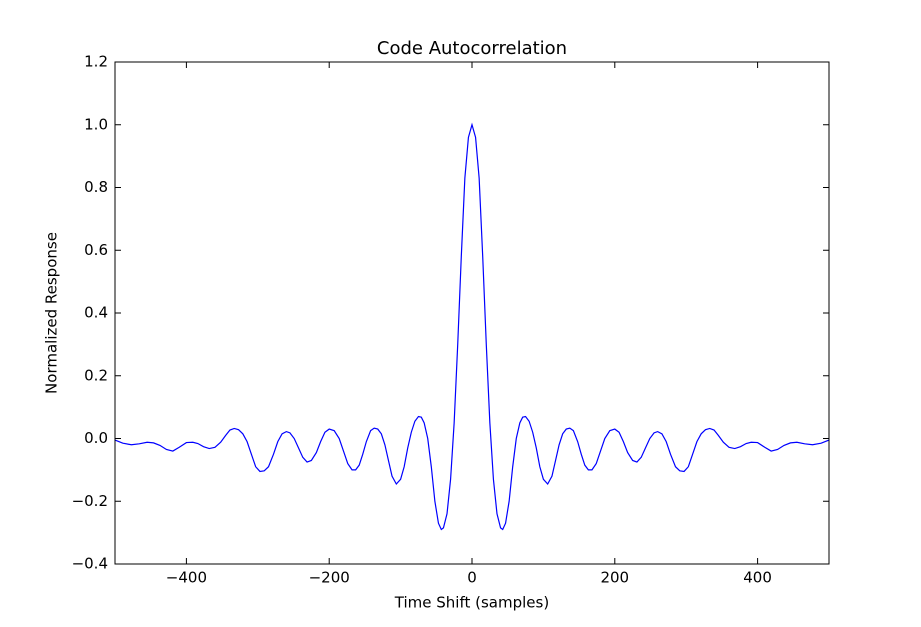 Image resolution: width=921 pixels, height=627 pixels. What do you see at coordinates (96, 187) in the screenshot?
I see `y-tick-label: 0.8` at bounding box center [96, 187].